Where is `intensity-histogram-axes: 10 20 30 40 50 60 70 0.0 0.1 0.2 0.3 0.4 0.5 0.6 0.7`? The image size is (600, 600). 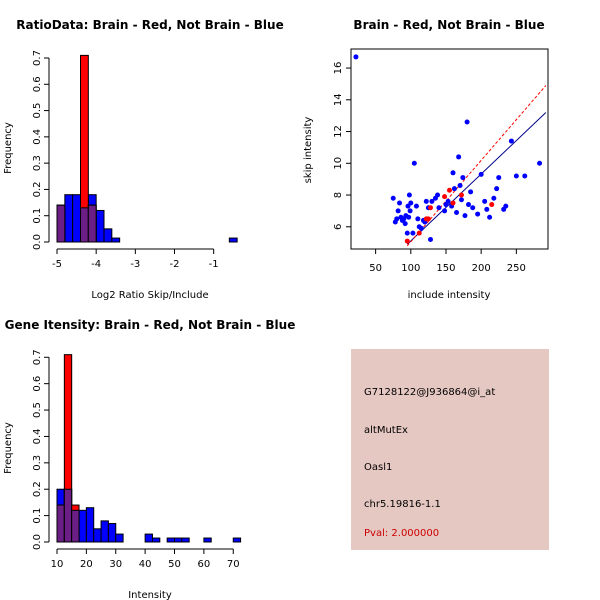 intensity-histogram-axes: 10 20 30 40 50 60 70 0.0 0.1 0.2 0.3 0.4 0.5 0.6 0.7 is located at coordinates (136, 459).